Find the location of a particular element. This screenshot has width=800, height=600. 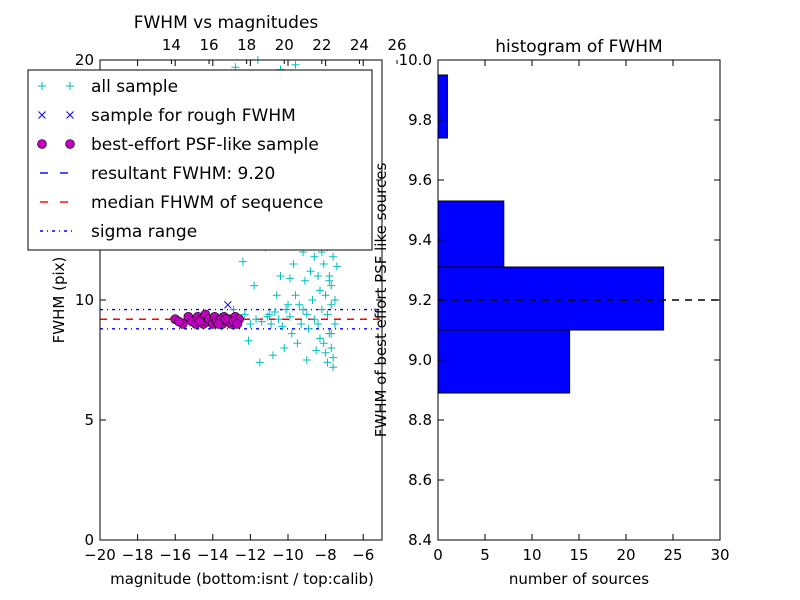

legend-label-sigma-range: sigma range is located at coordinates (144, 232).